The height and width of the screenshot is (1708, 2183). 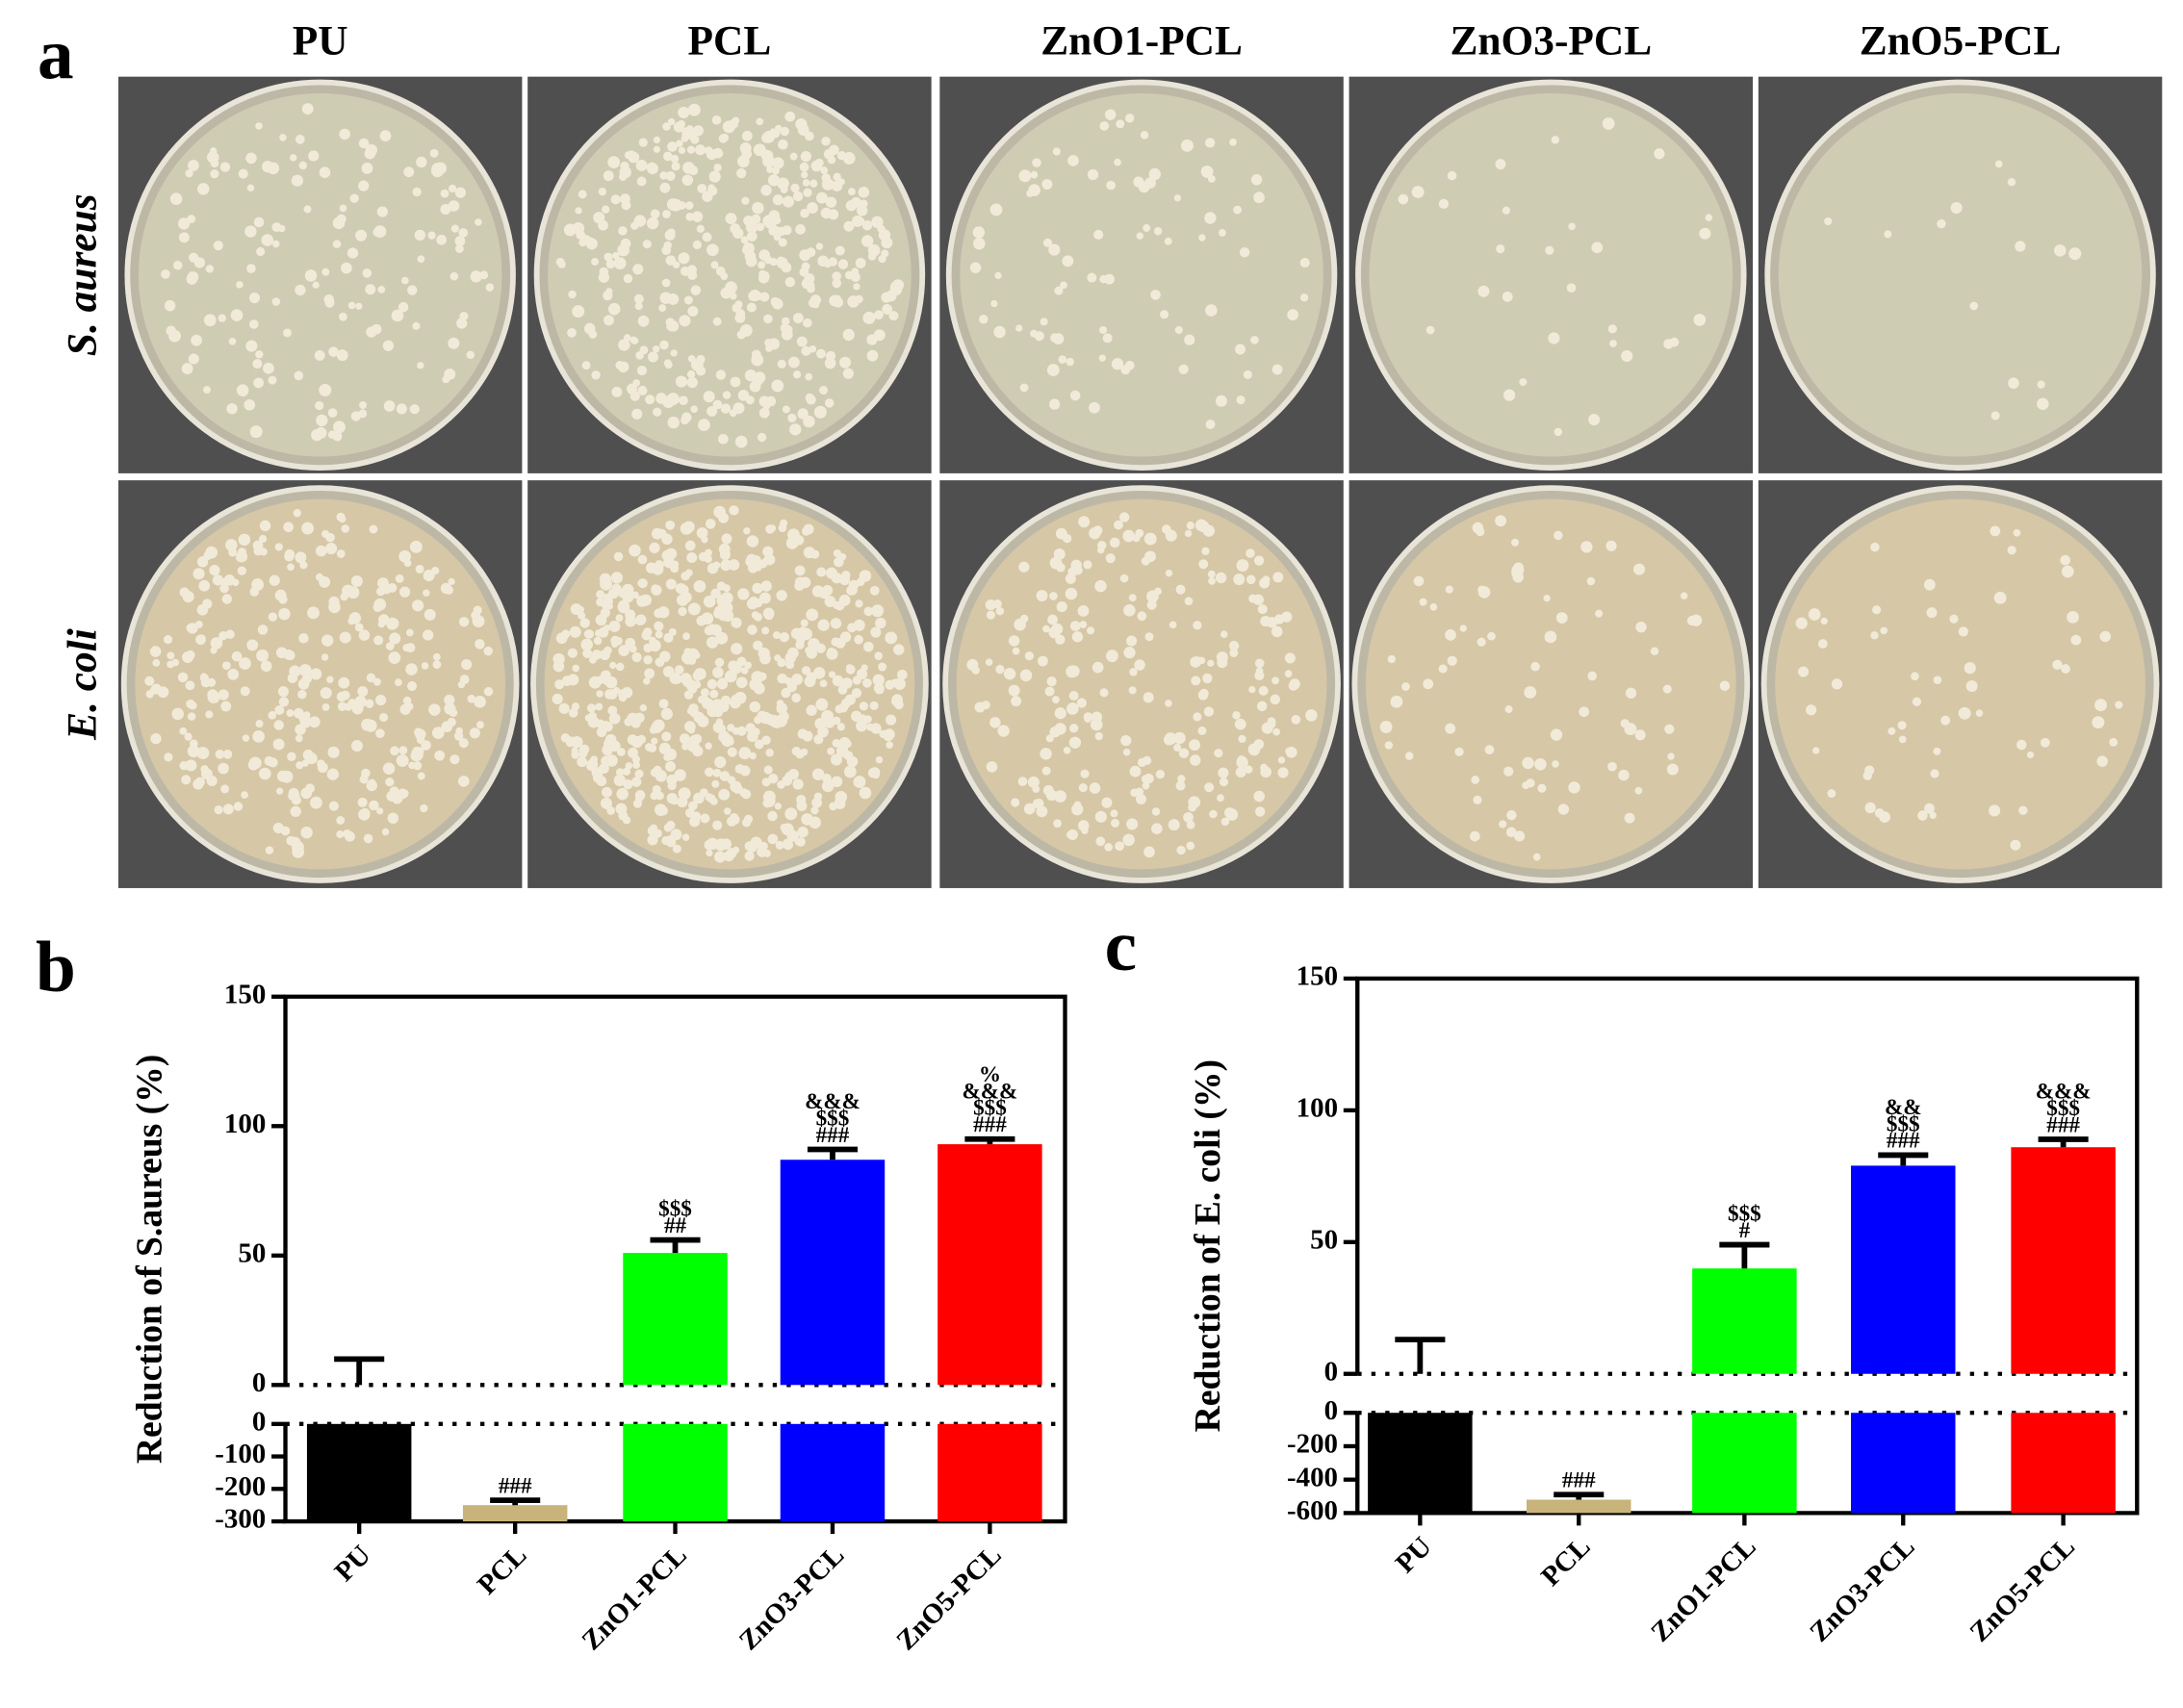 What do you see at coordinates (1331, 1410) in the screenshot?
I see `y-tick-label: 0` at bounding box center [1331, 1410].